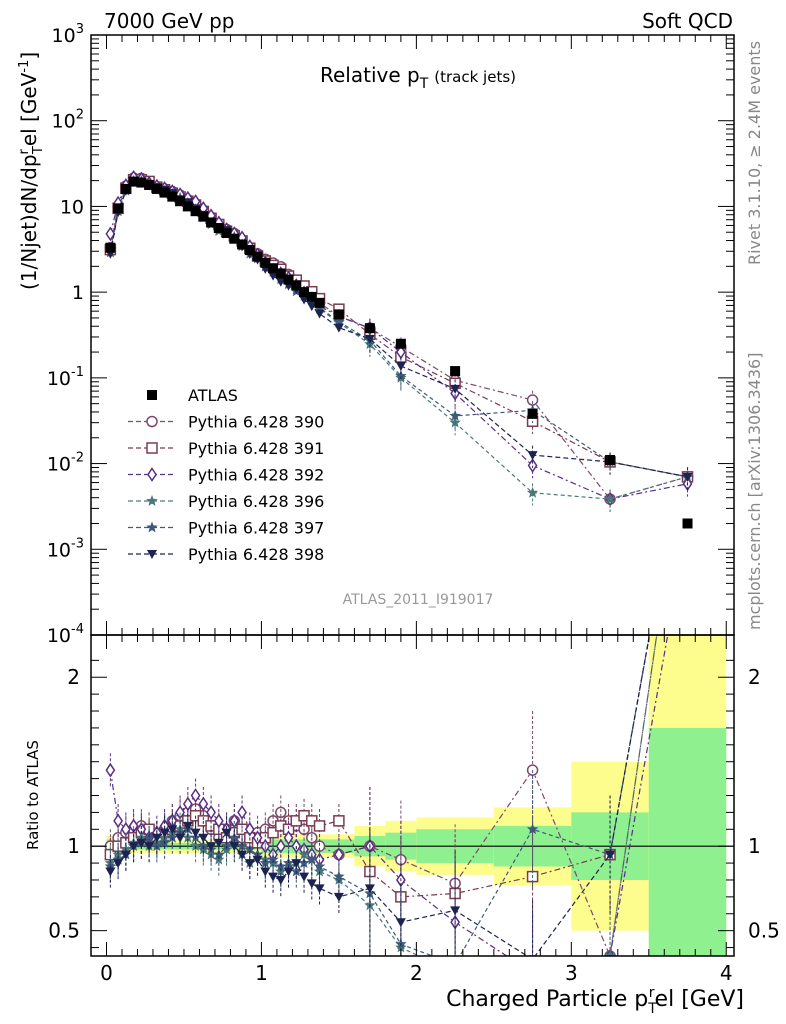 Image resolution: width=786 pixels, height=1024 pixels. Describe the element at coordinates (595, 1001) in the screenshot. I see `x-axis-label: Charged Particle pTrel [GeV]` at that location.